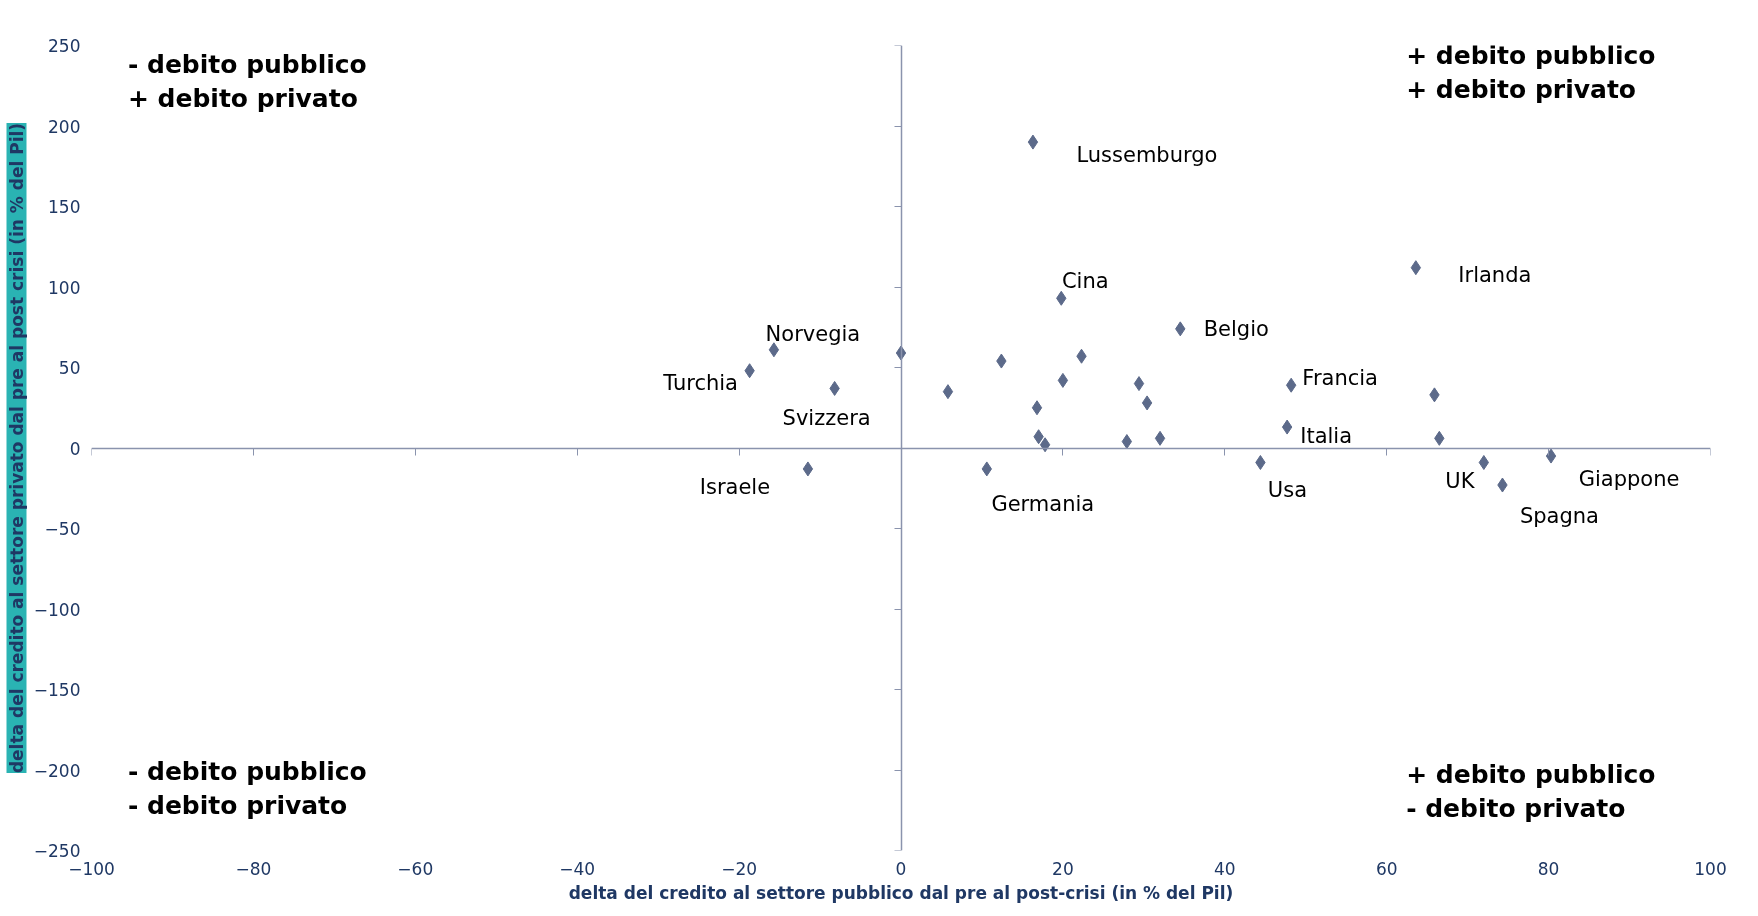 Image resolution: width=1758 pixels, height=916 pixels. What do you see at coordinates (1236, 328) in the screenshot?
I see `annotation: Belgio` at bounding box center [1236, 328].